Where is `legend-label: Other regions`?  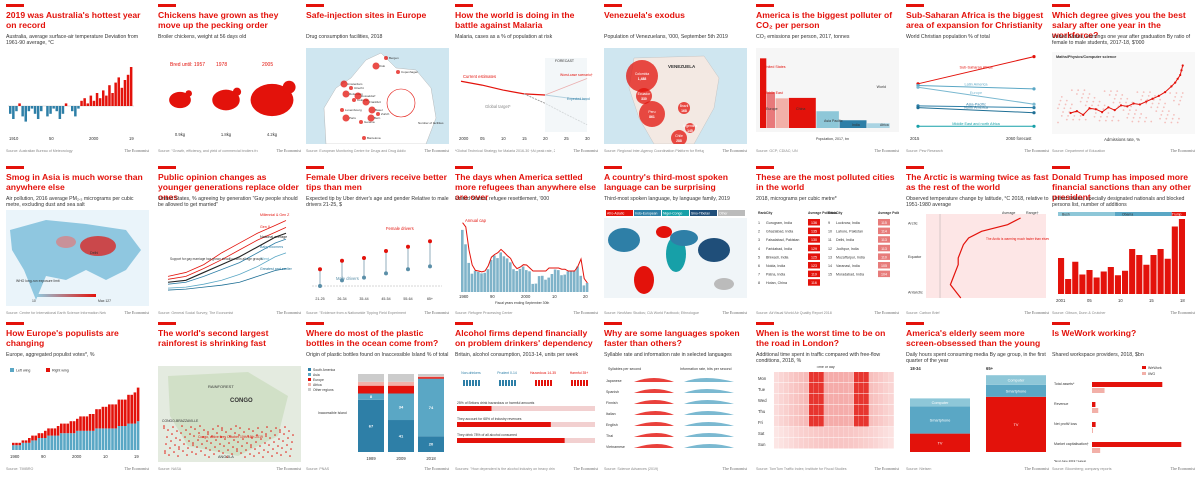
legend-label: Other regions is located at coordinates (323, 390).